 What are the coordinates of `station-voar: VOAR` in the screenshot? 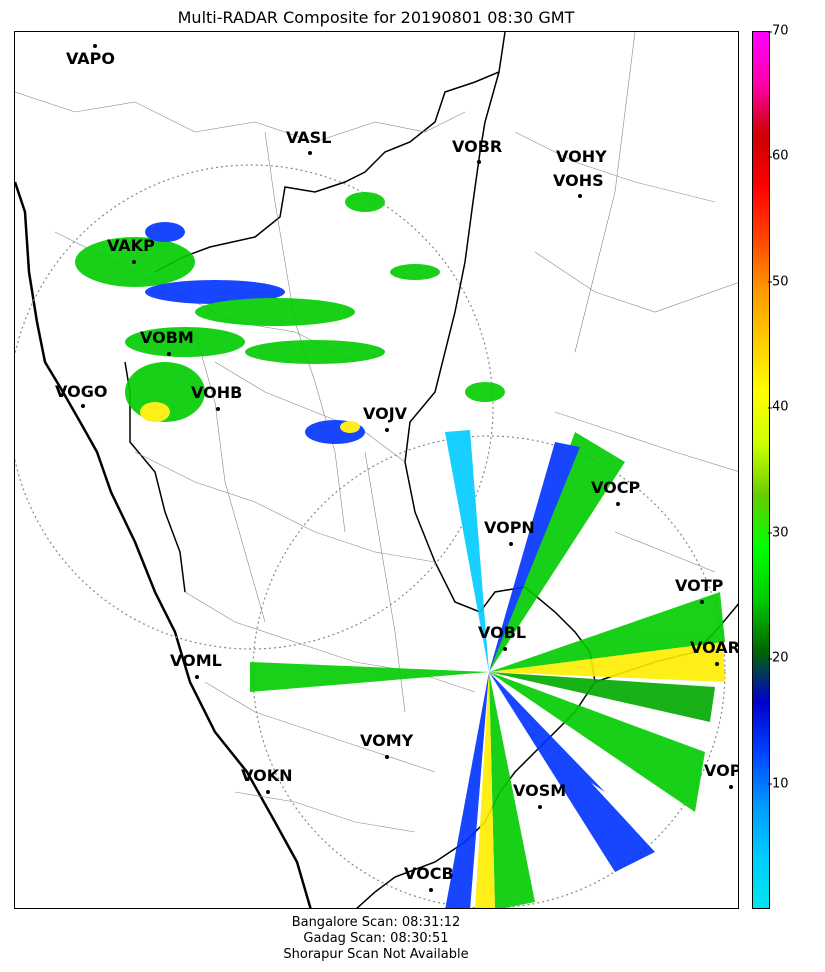 It's located at (714, 652).